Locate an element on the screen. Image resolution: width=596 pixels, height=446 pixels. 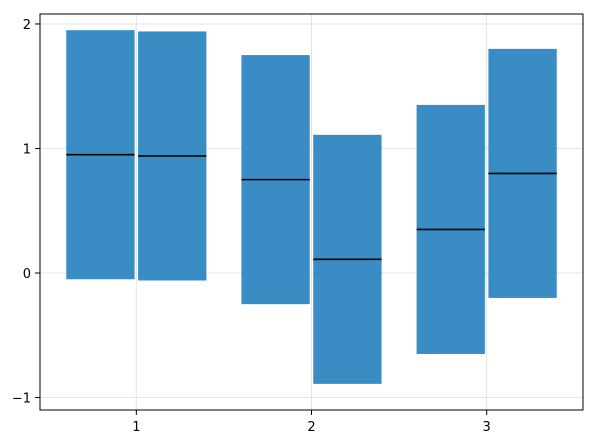
y-tick-label: −1 is located at coordinates (21, 399).